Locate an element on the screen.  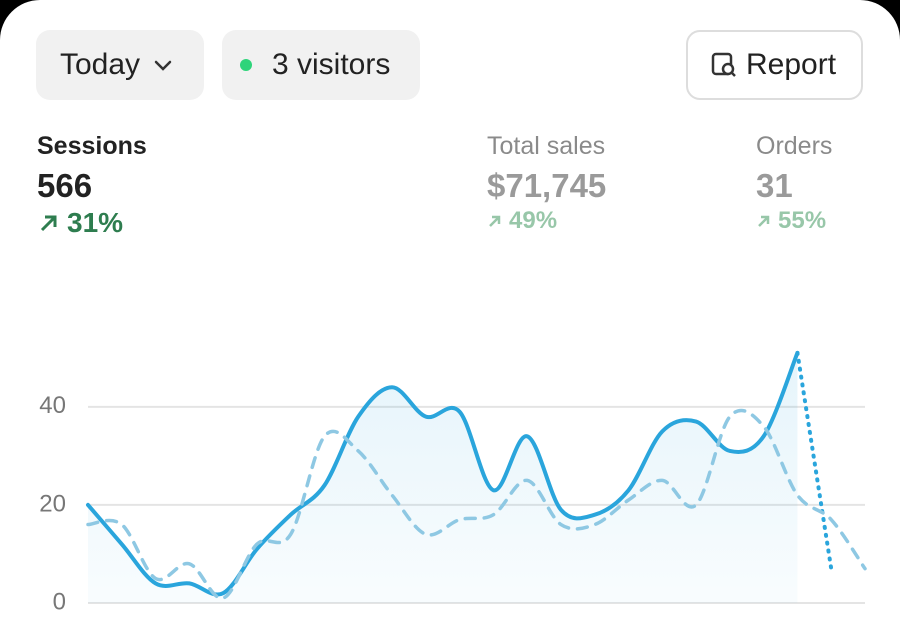
report-button: Report is located at coordinates (774, 65).